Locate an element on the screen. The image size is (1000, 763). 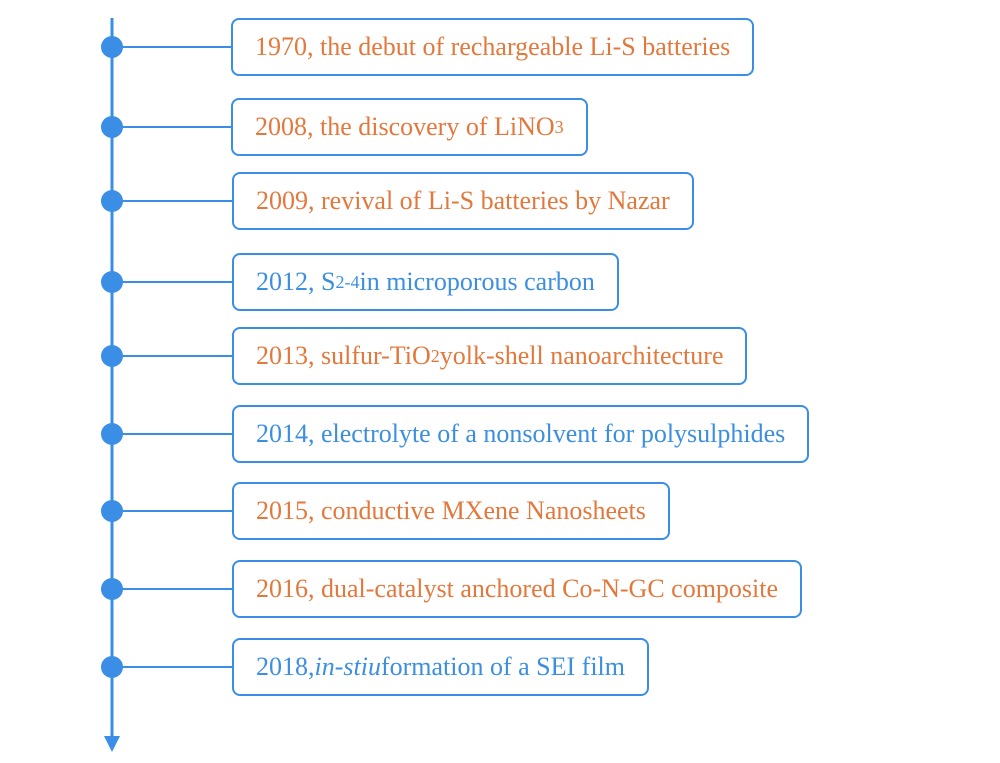
event-box: 2008, the discovery of LiNO 3 is located at coordinates (409, 127).